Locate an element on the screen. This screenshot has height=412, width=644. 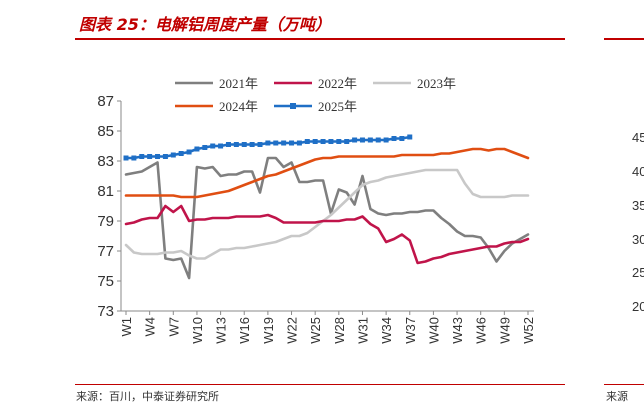
right-tick-label: 35 is located at coordinates (638, 205).